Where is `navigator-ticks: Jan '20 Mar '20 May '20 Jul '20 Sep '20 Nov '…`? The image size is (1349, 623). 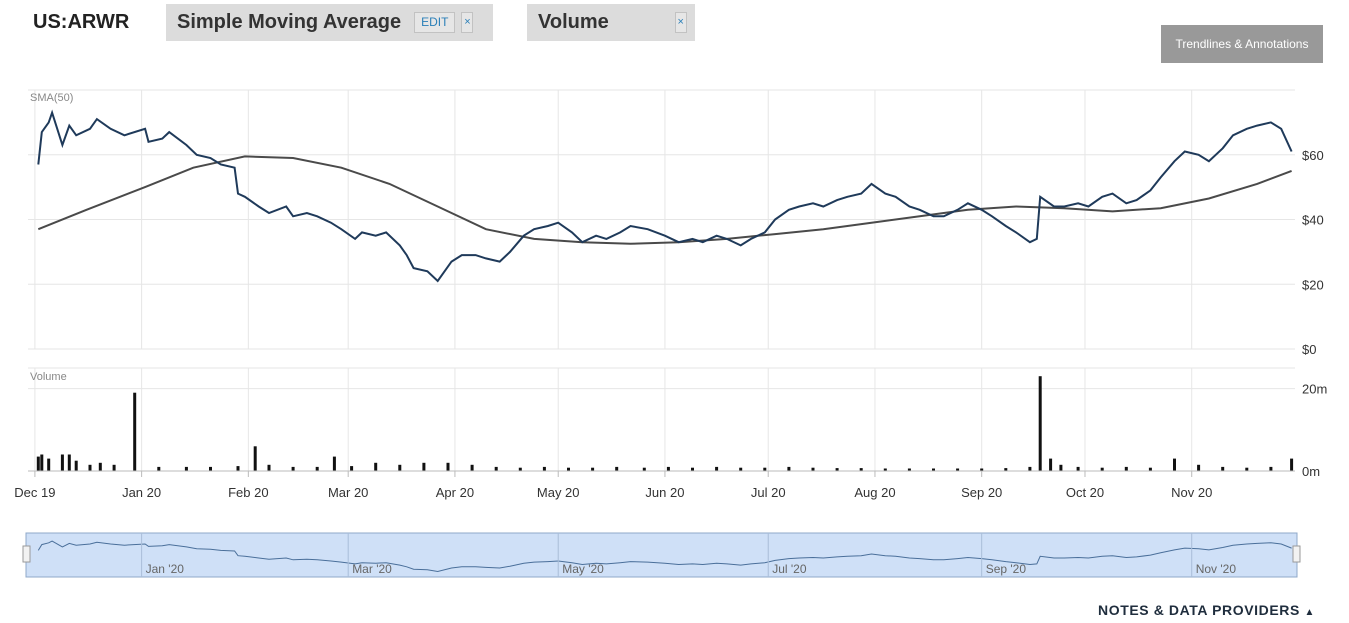 navigator-ticks: Jan '20 Mar '20 May '20 Jul '20 Sep '20 Nov '… is located at coordinates (689, 555).